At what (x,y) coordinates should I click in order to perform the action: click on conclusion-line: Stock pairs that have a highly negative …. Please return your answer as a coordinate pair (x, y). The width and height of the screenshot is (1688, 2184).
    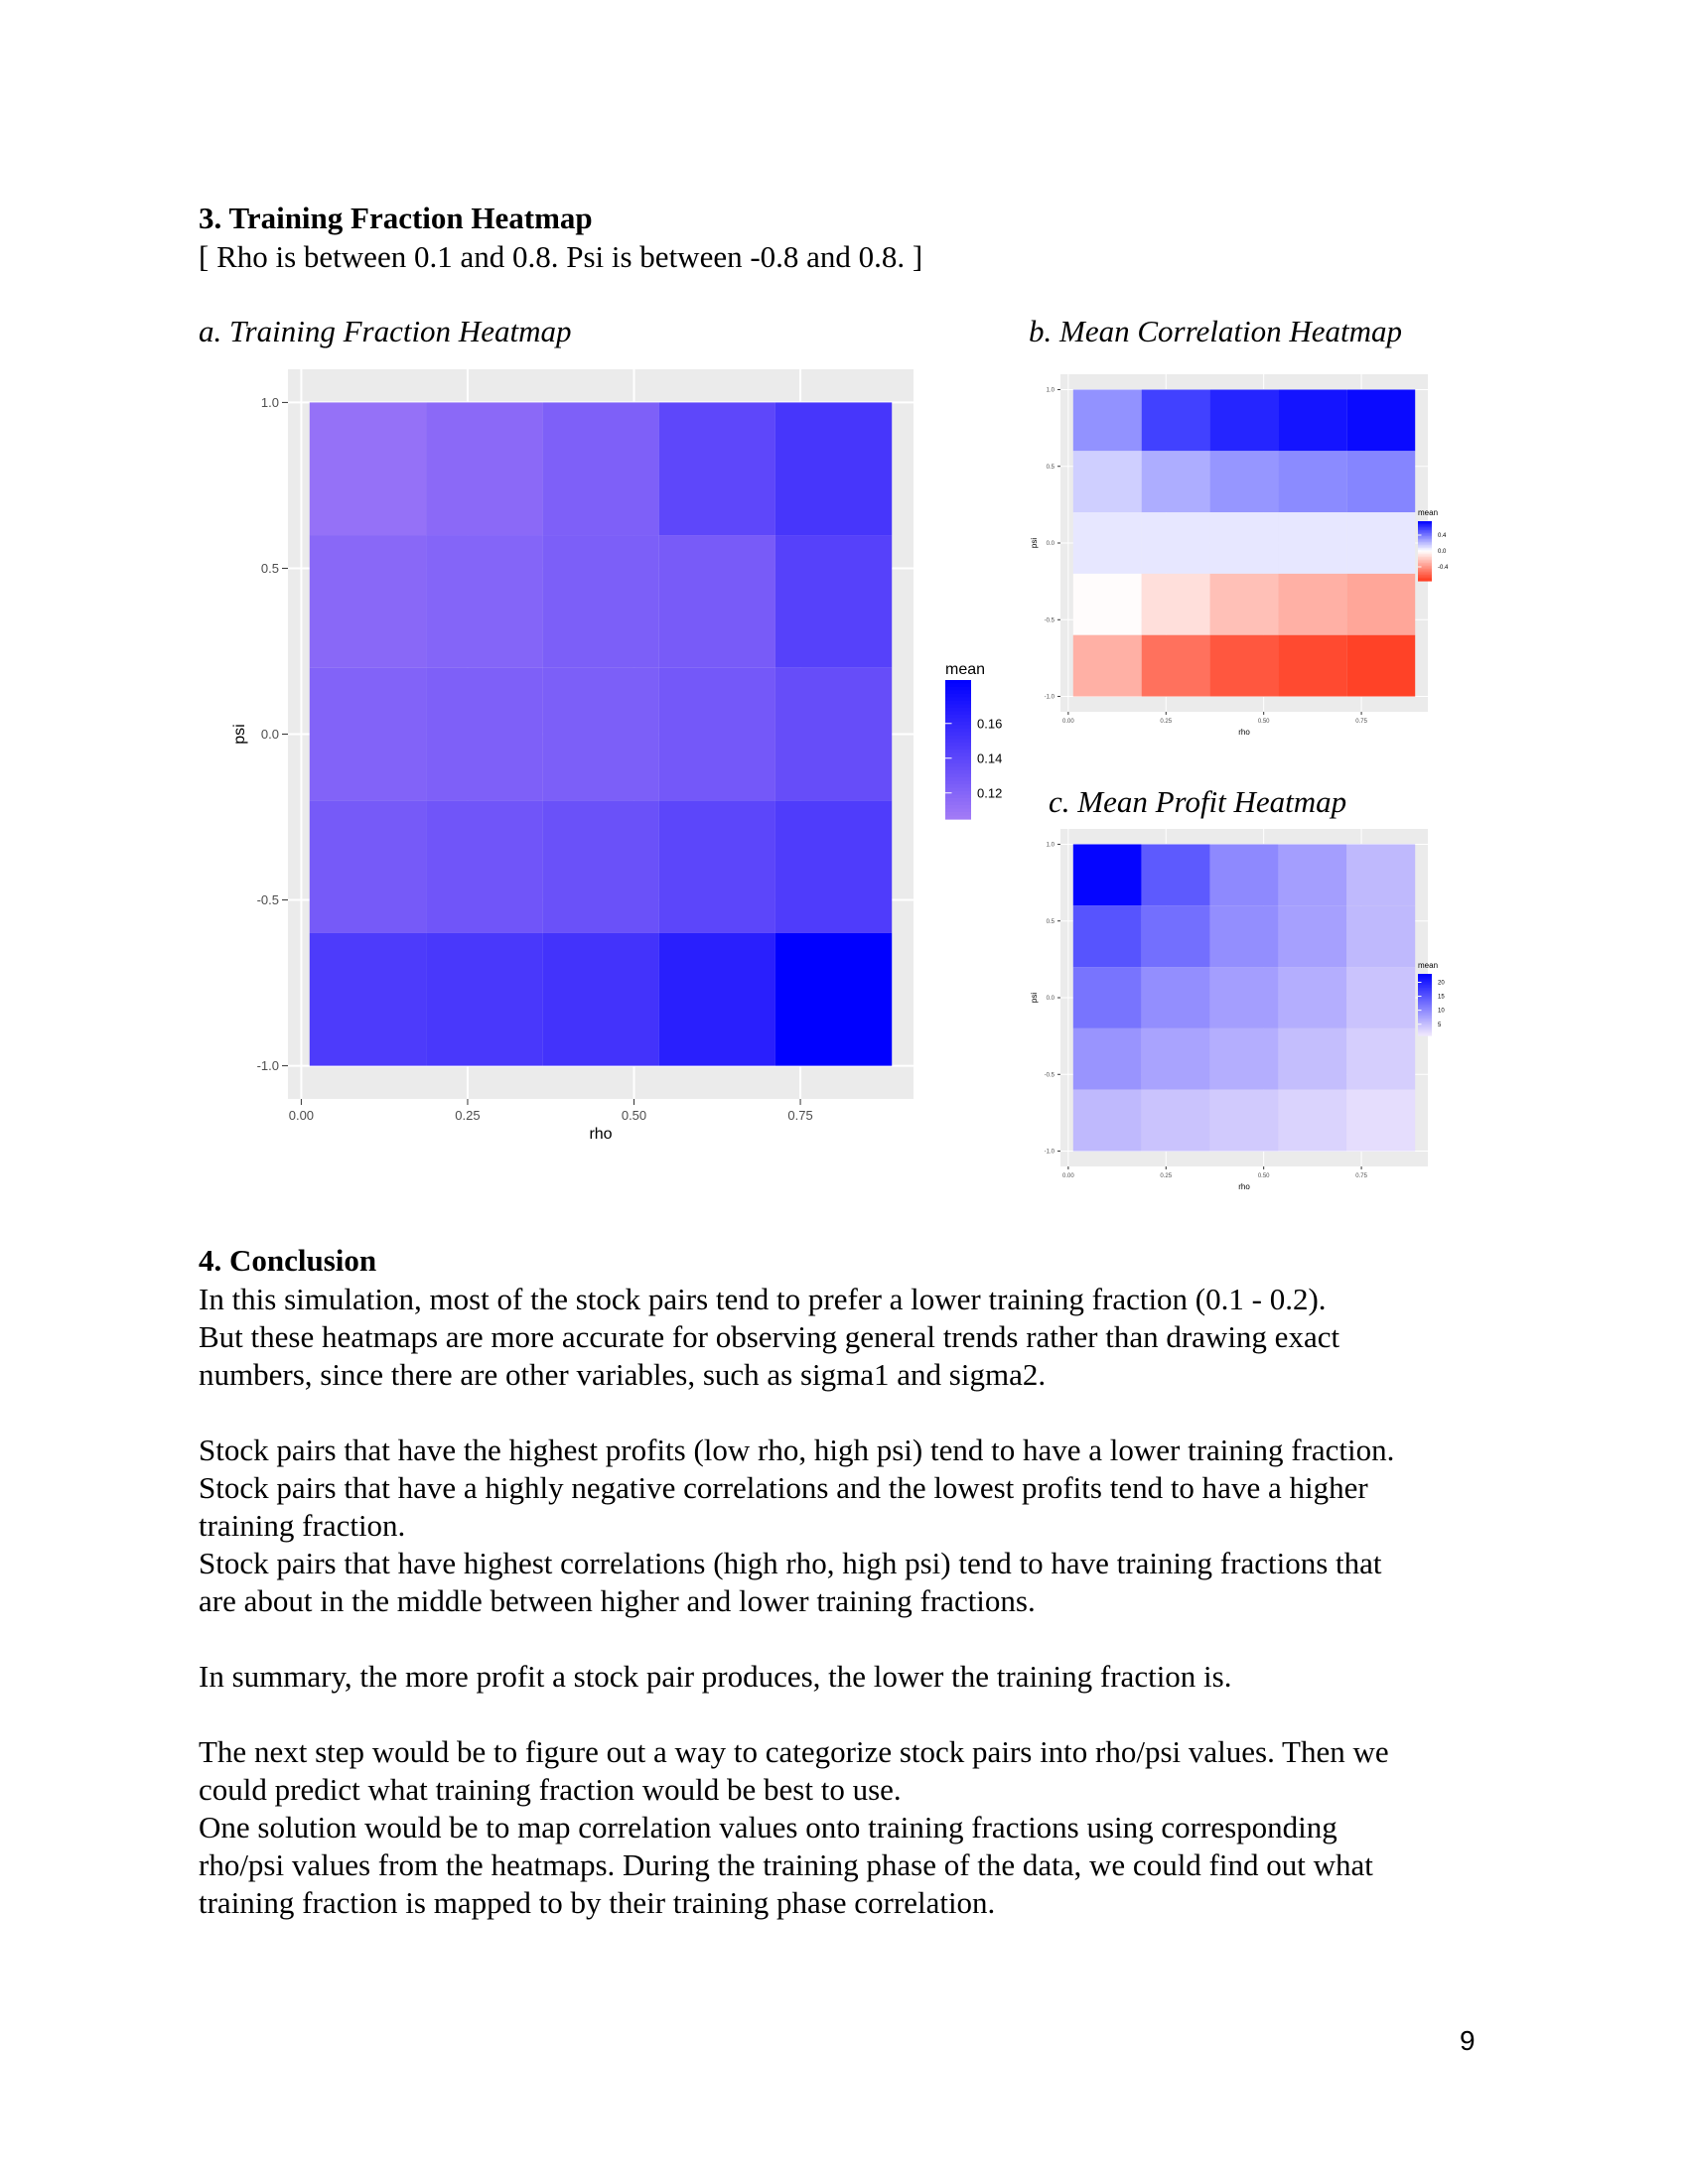
    Looking at the image, I should click on (783, 1487).